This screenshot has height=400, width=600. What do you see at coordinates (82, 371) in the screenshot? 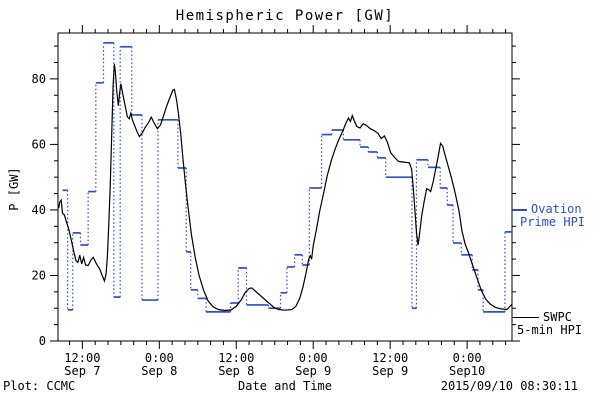
I see `x-tick-label-date: Sep 7` at bounding box center [82, 371].